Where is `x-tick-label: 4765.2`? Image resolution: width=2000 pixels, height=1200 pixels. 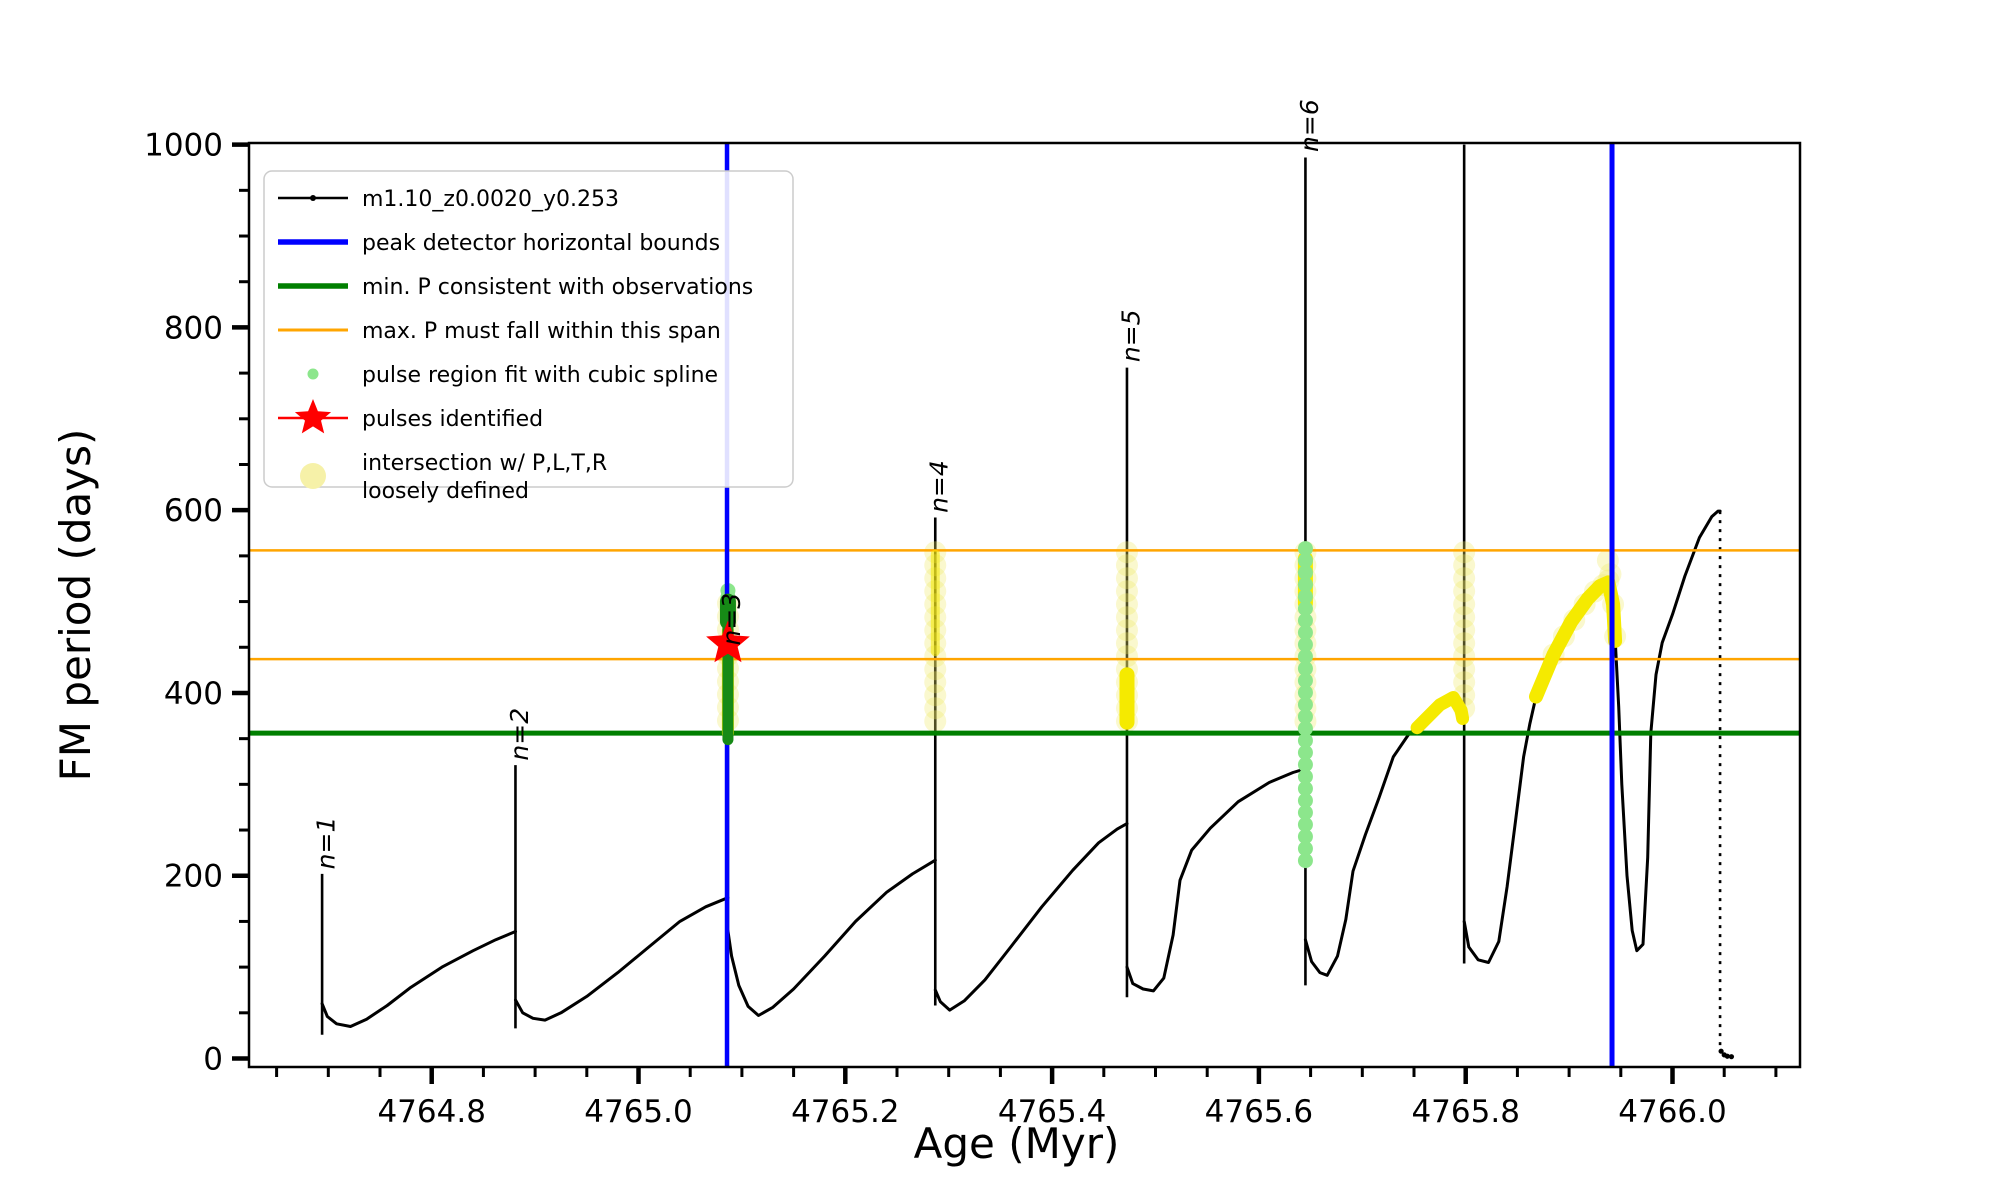 x-tick-label: 4765.2 is located at coordinates (845, 1112).